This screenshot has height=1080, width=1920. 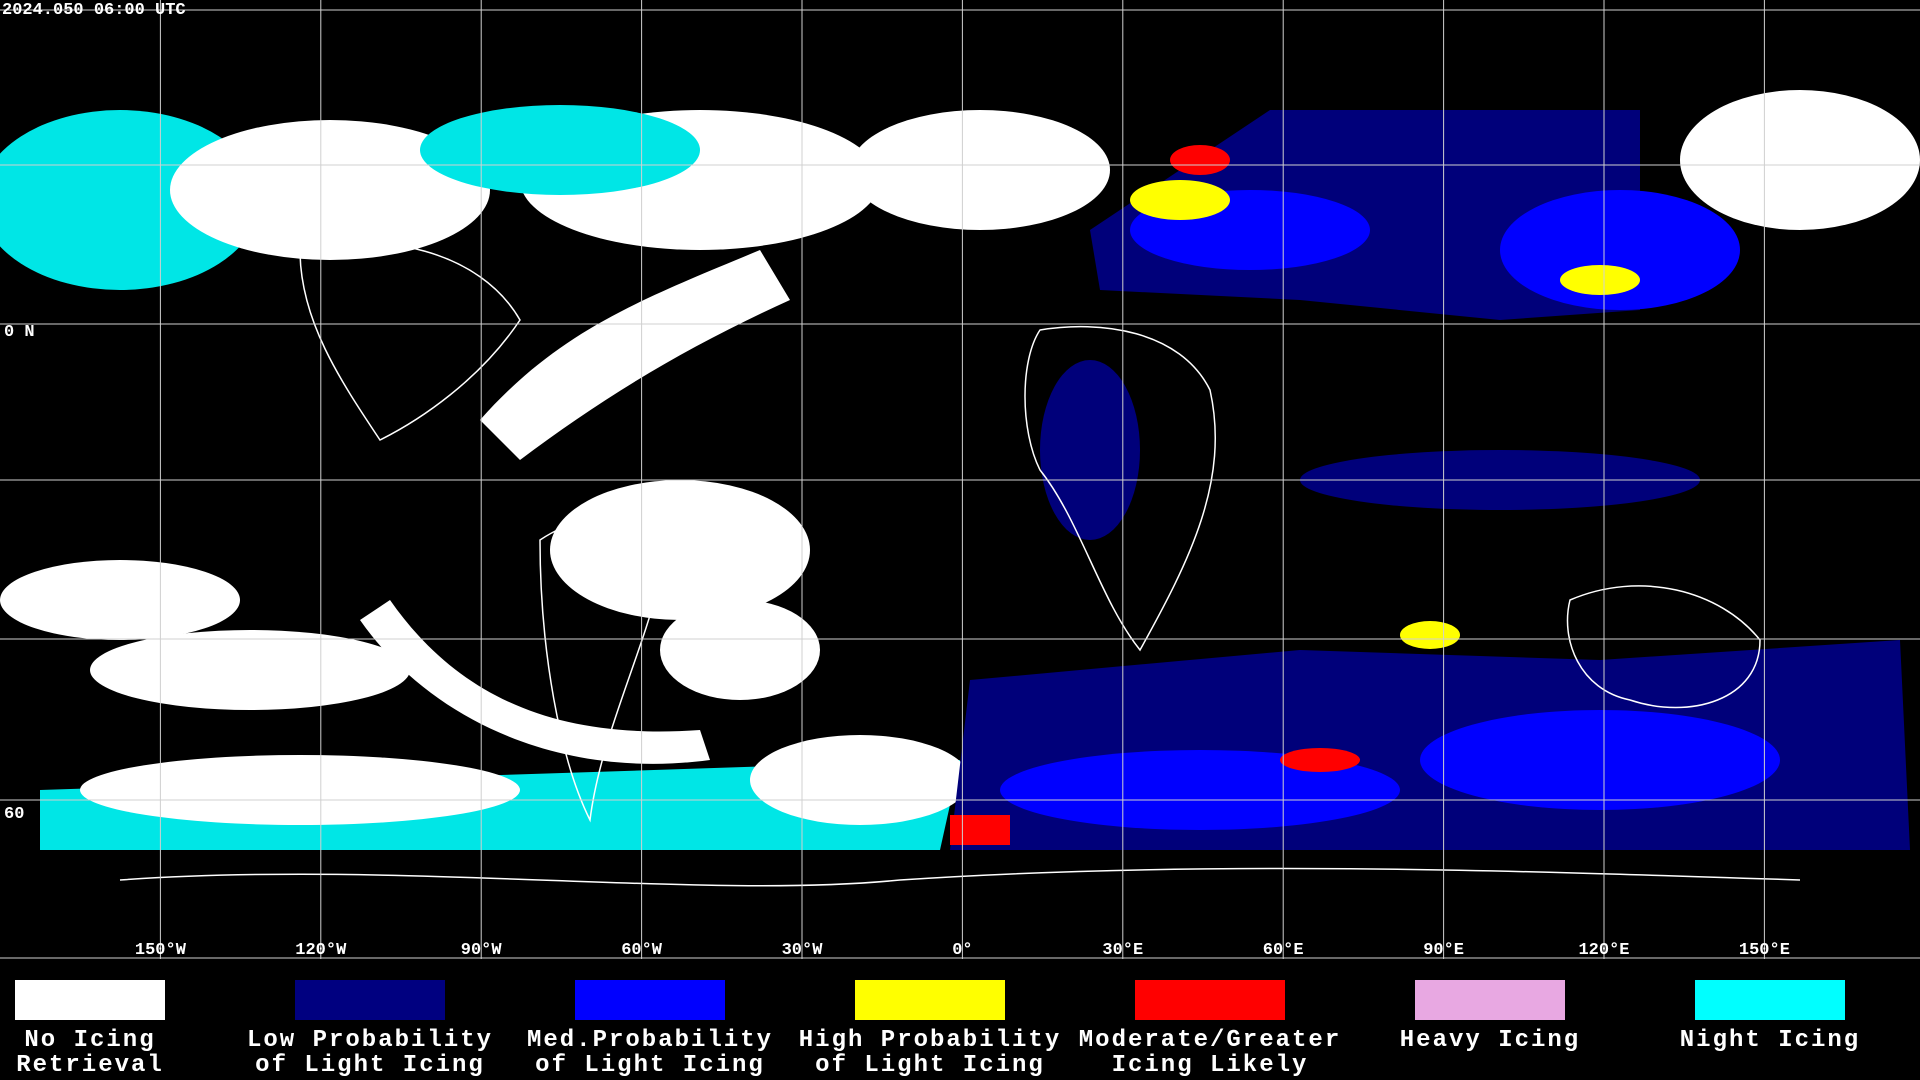 I want to click on legend-label: Heavy Icing, so click(x=1490, y=1040).